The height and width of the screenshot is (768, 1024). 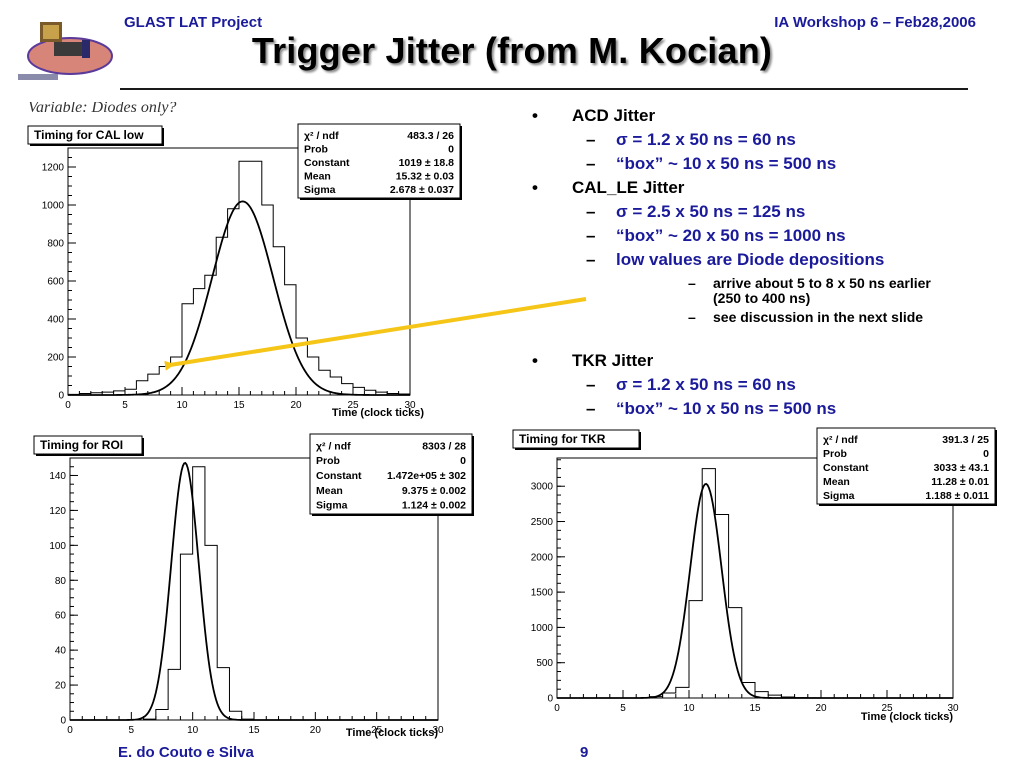 I want to click on stats-value: 1.124 ± 0.002, so click(x=434, y=506).